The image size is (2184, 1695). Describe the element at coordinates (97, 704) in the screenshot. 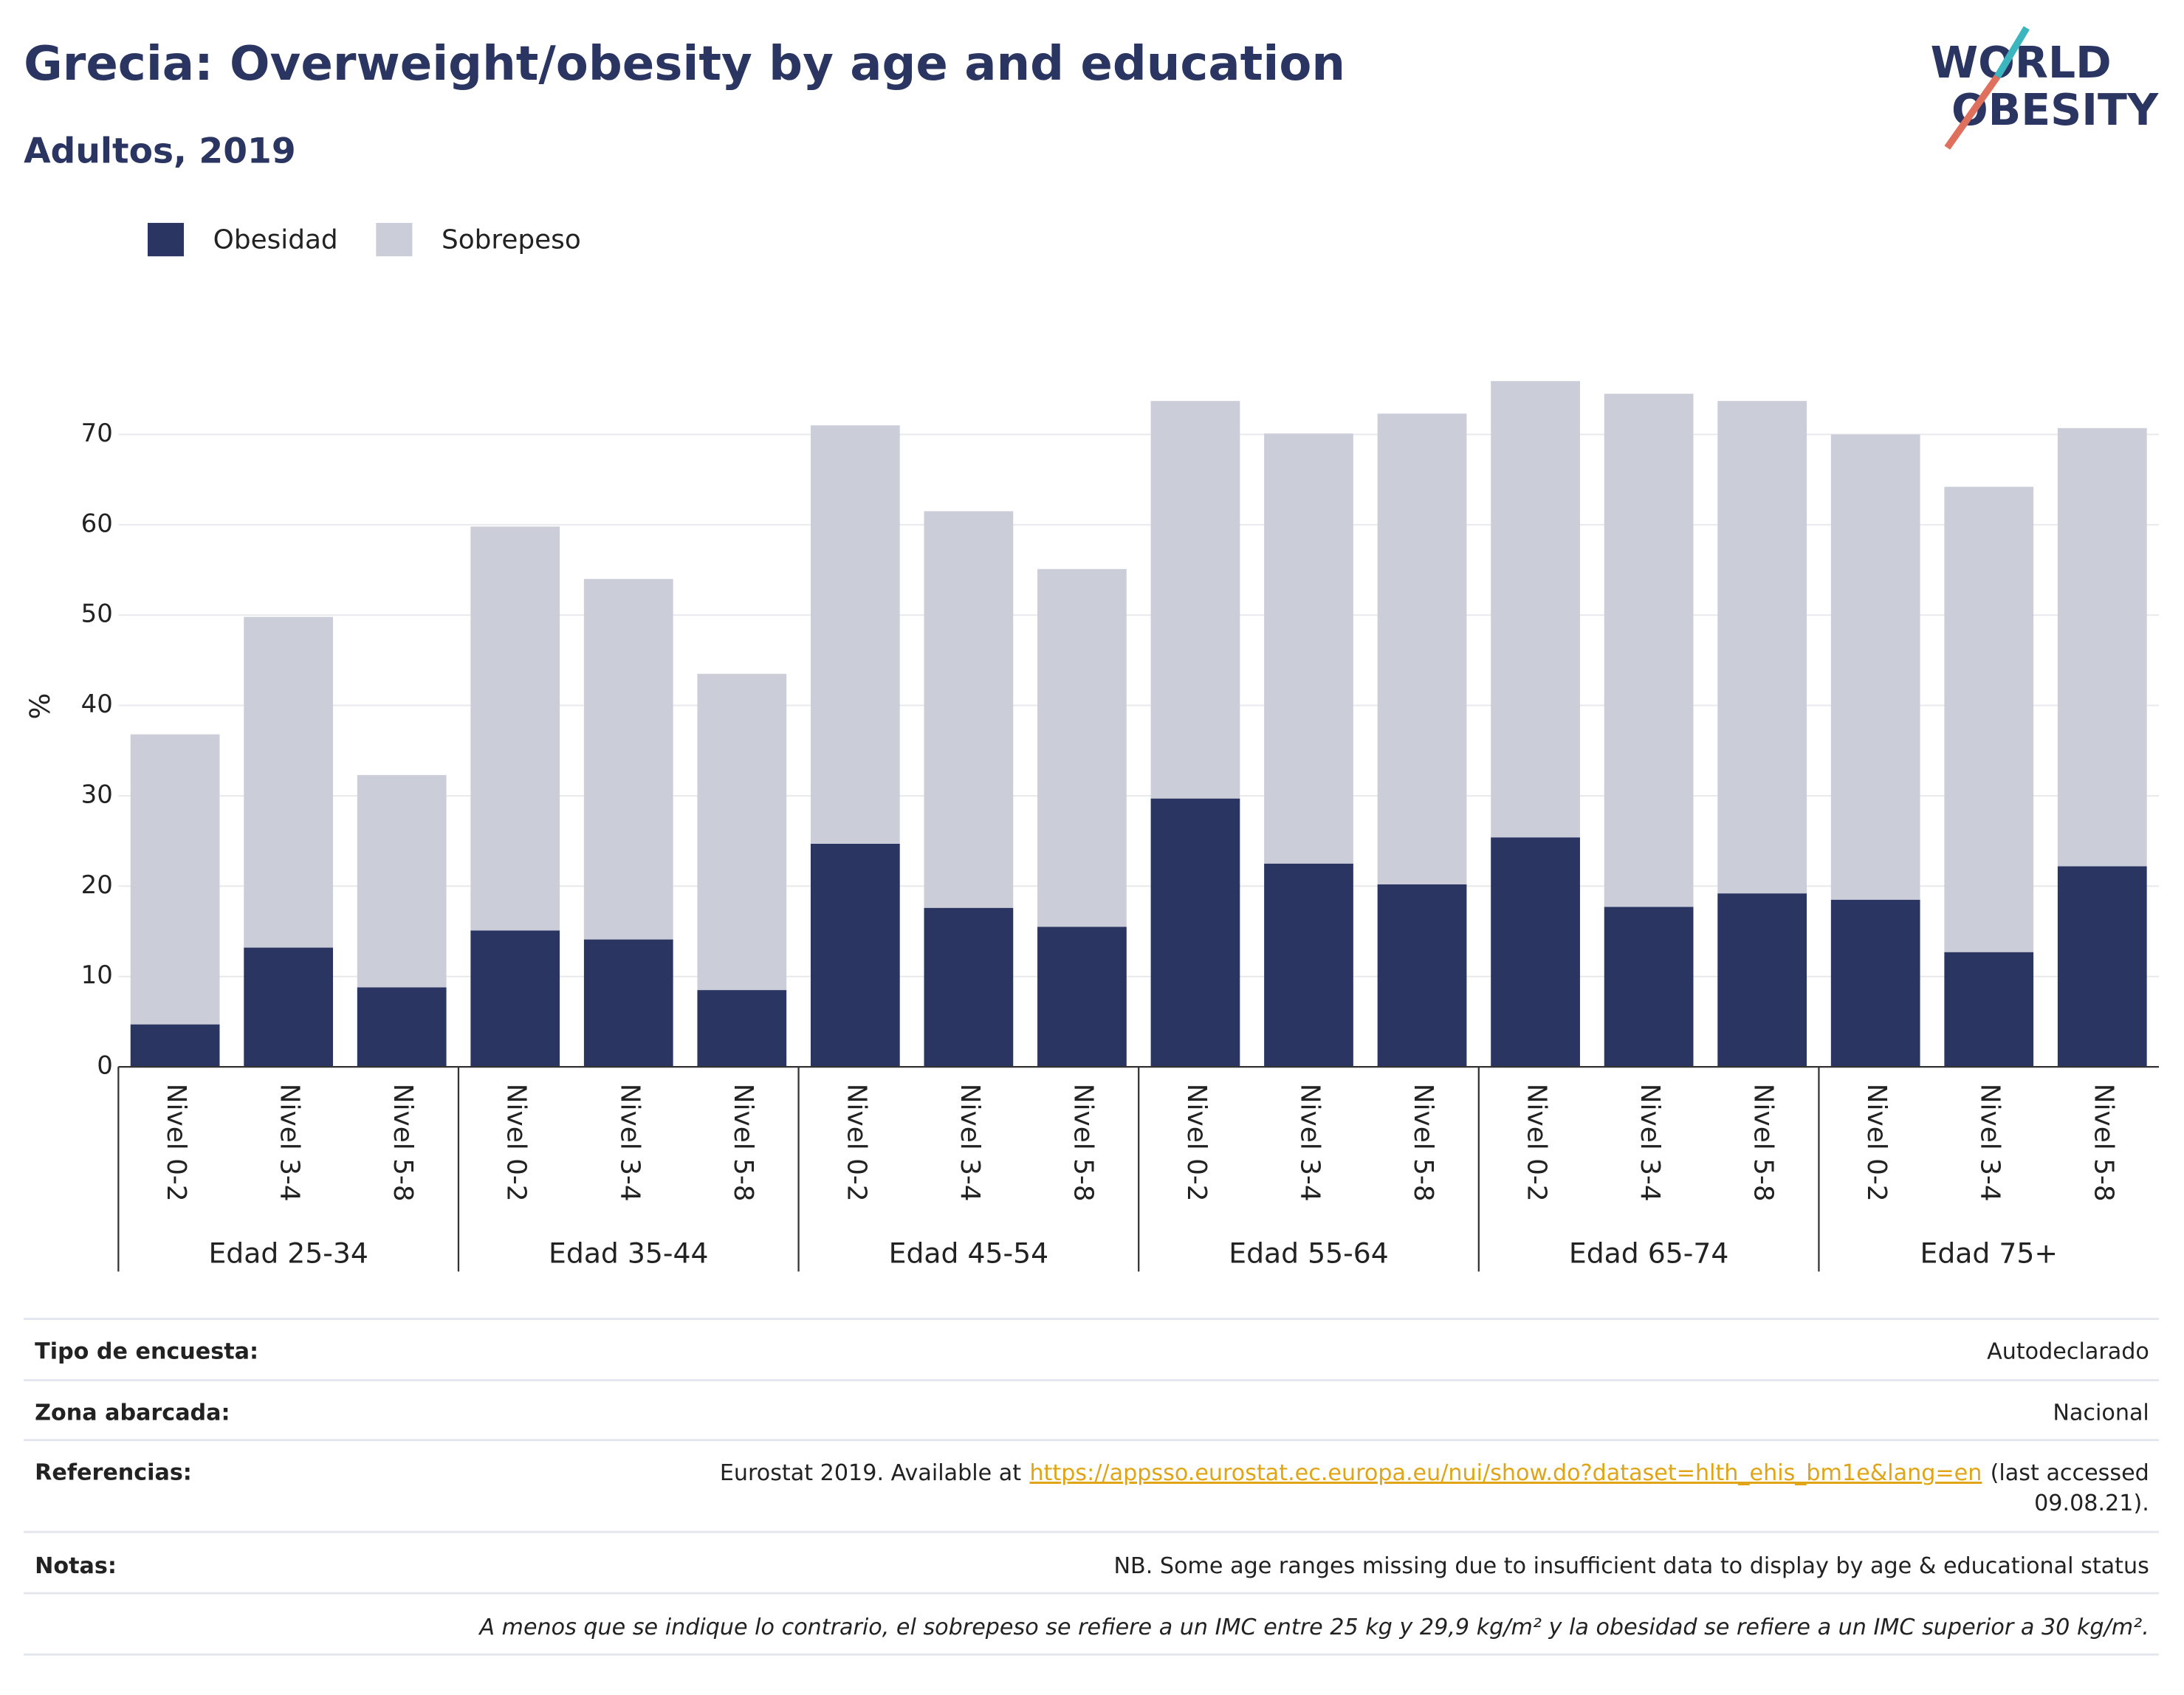

I see `y-tick-label: 40` at that location.